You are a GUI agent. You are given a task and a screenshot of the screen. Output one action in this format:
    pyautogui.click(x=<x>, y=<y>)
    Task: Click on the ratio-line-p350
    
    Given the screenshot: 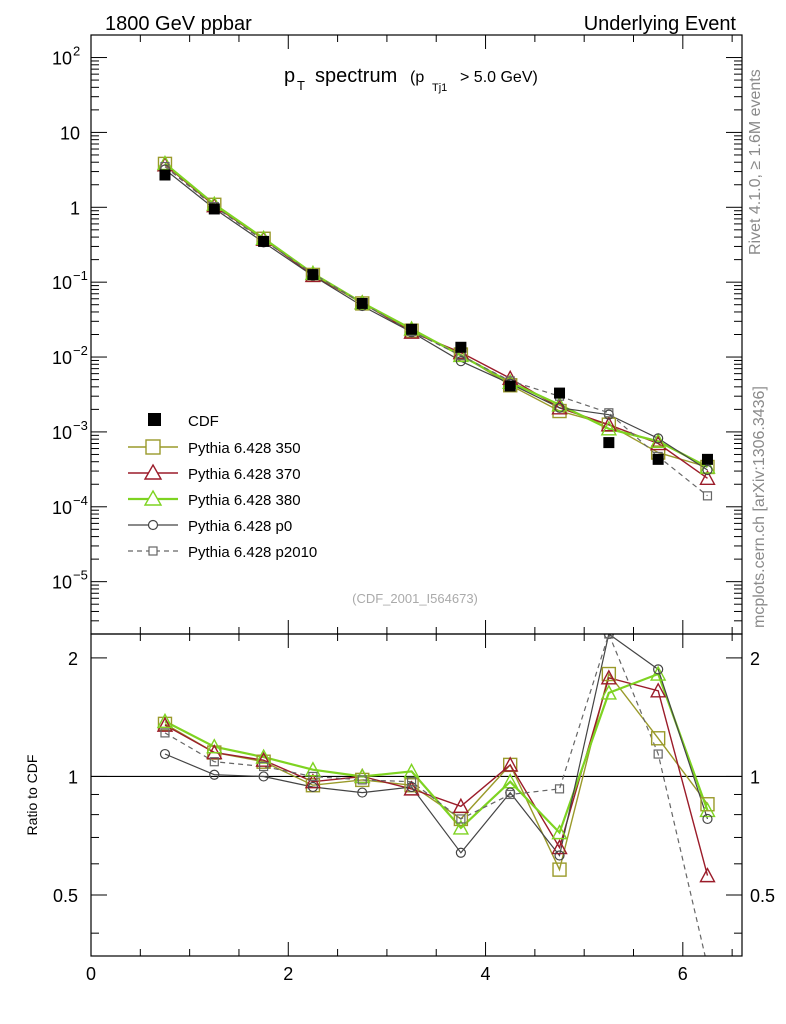 What is the action you would take?
    pyautogui.click(x=436, y=772)
    